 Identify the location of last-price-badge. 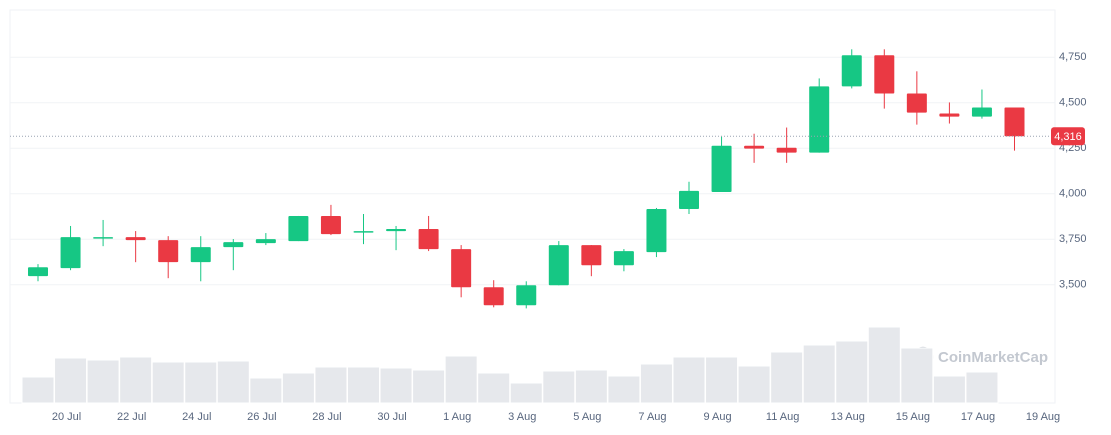
(1068, 136).